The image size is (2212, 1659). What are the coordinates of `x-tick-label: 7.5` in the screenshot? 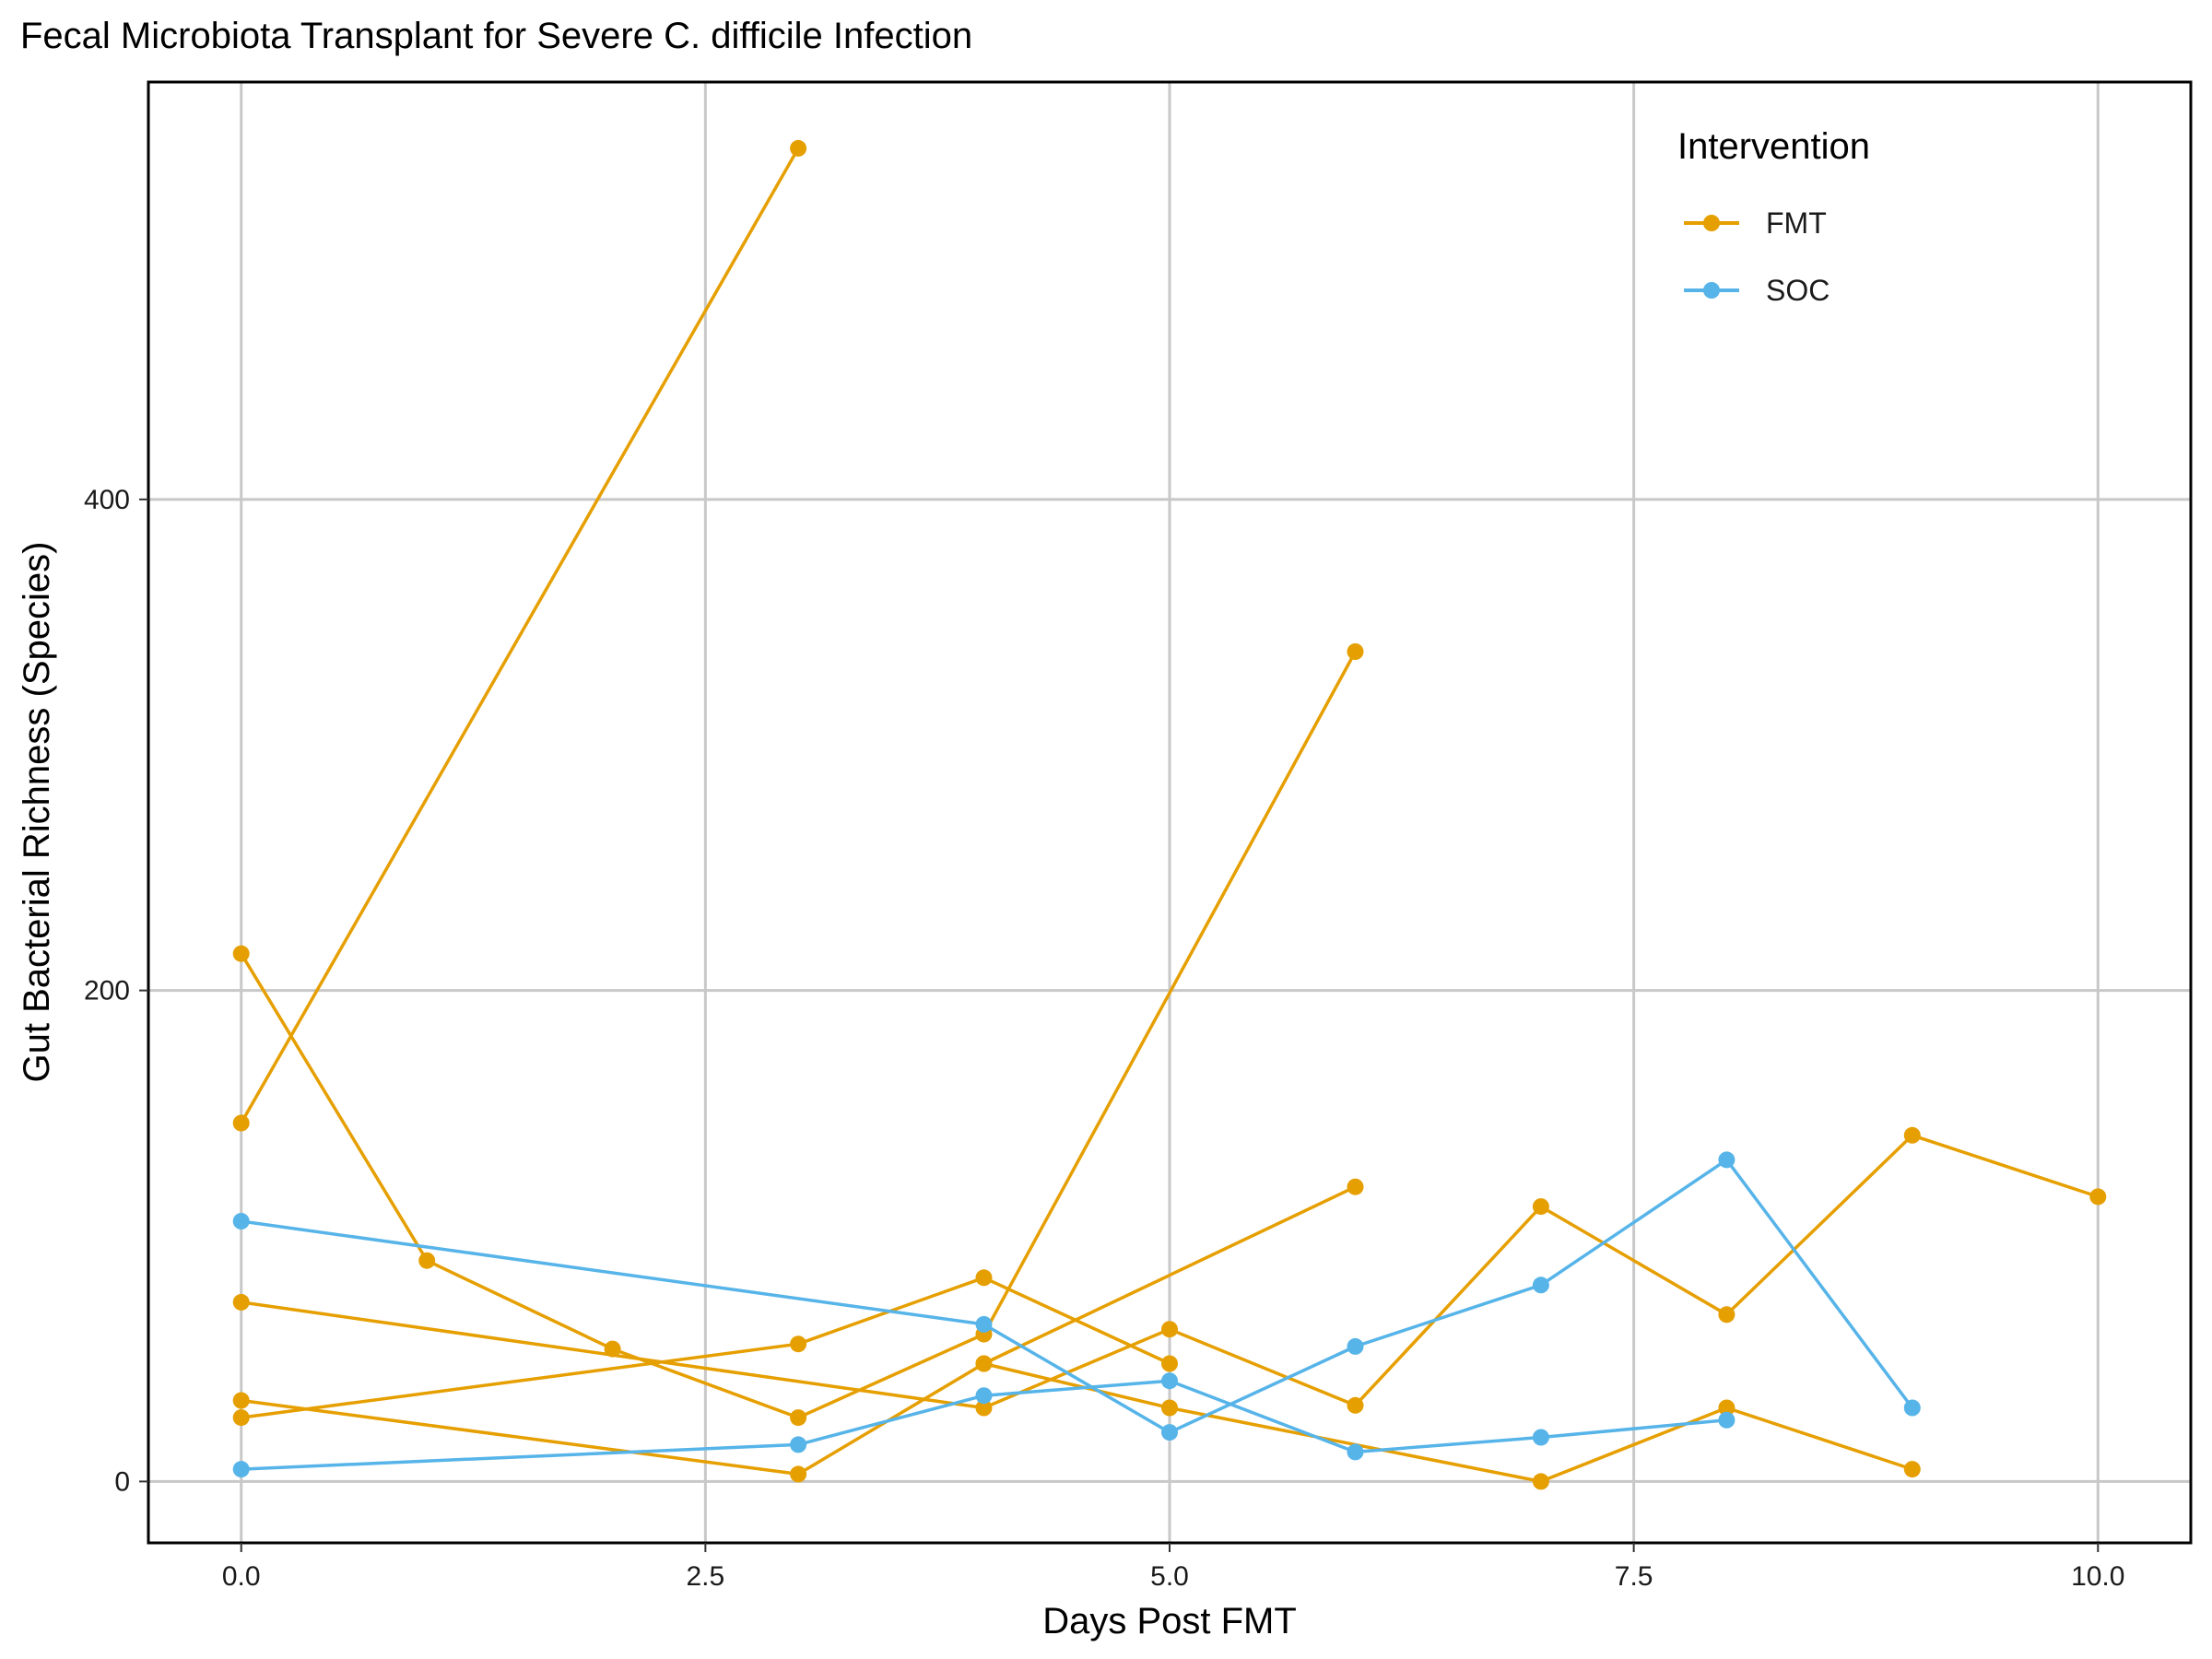 It's located at (1634, 1576).